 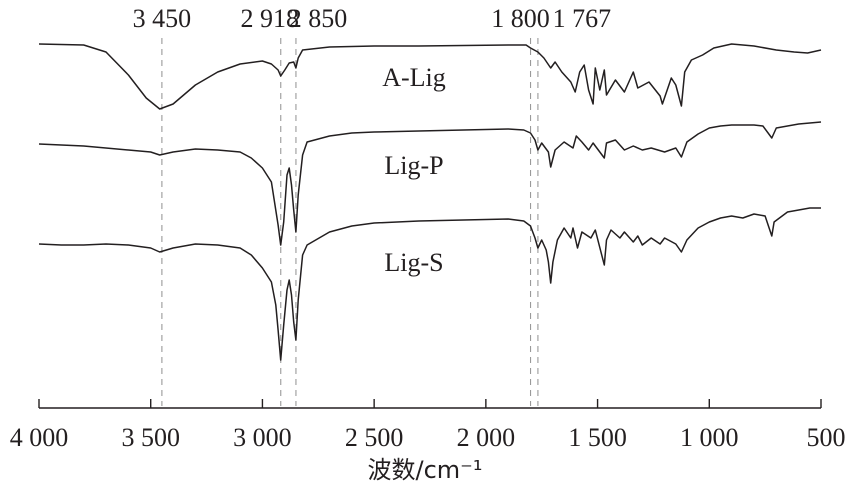 What do you see at coordinates (430, 404) in the screenshot?
I see `x-axis` at bounding box center [430, 404].